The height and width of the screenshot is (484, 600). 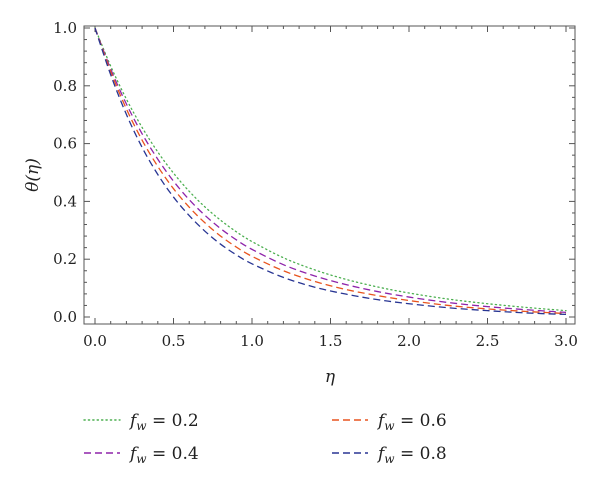 I want to click on x-tick-label: 1.5, so click(x=331, y=341).